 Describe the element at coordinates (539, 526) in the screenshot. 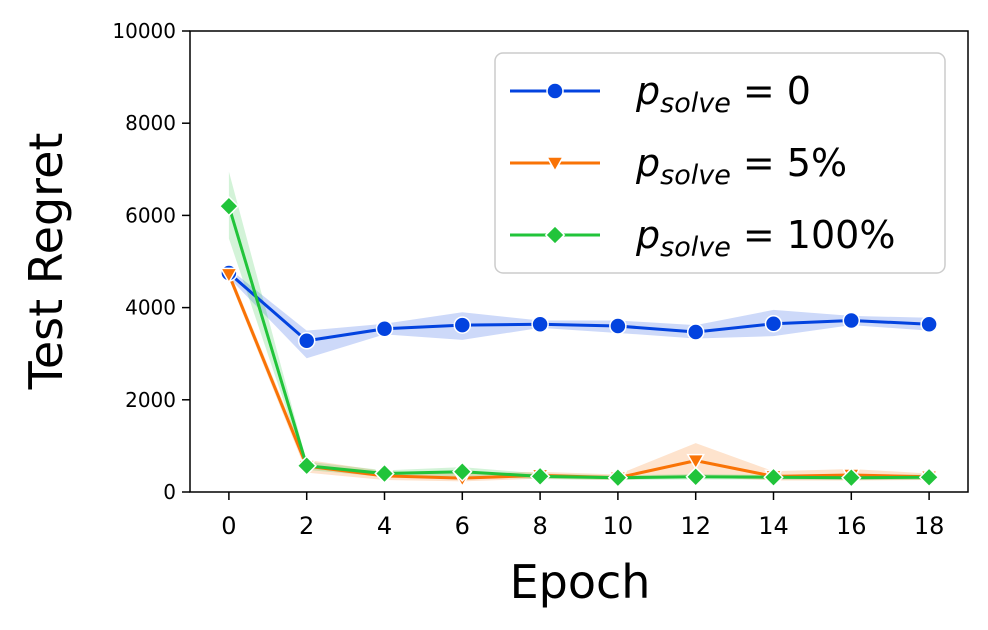

I see `x-tick-label: 8` at that location.